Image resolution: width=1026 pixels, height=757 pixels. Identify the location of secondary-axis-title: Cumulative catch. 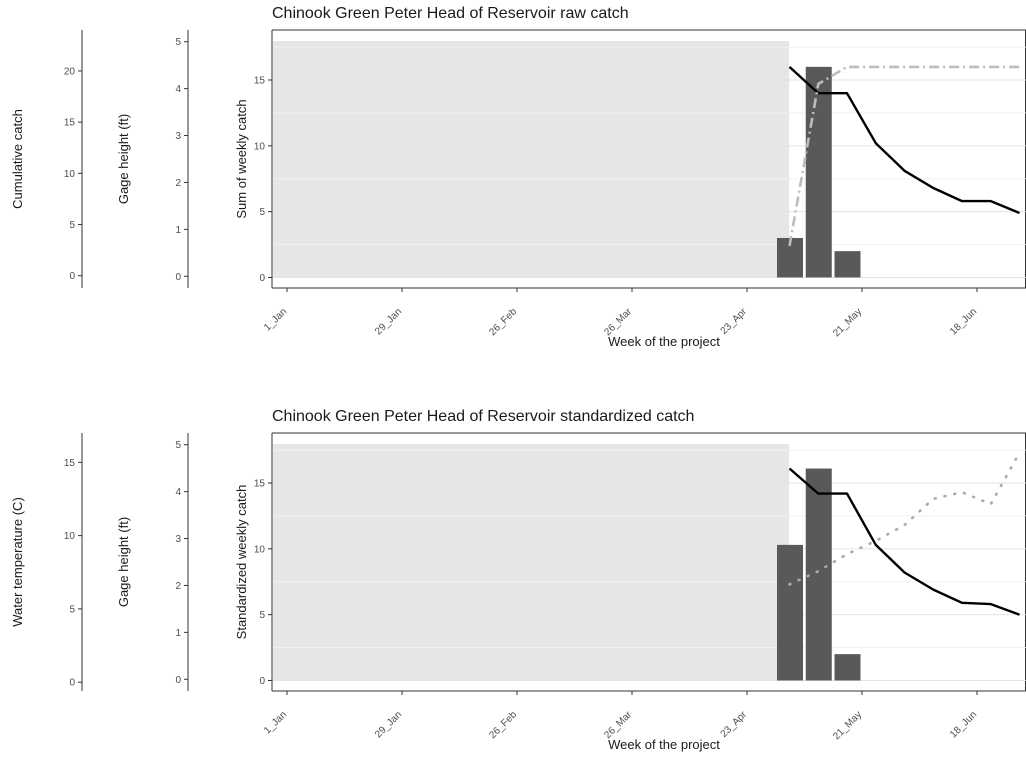
(17, 159).